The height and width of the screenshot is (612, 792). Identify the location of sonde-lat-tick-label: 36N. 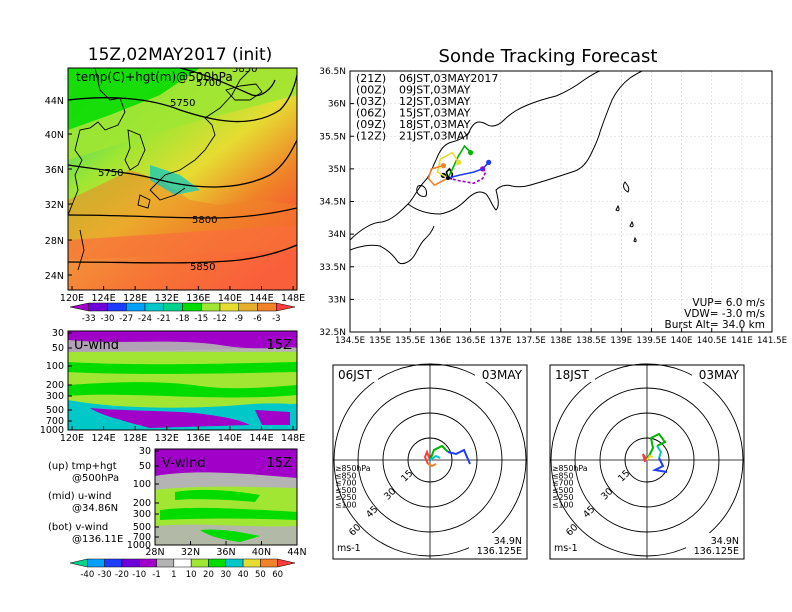
(337, 105).